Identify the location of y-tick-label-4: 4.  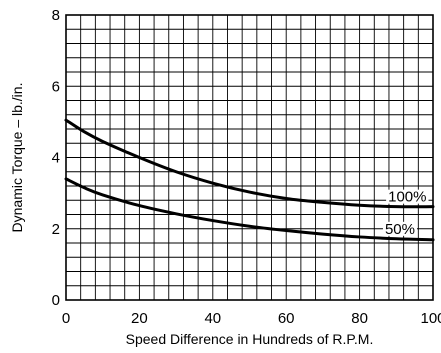
(56, 158).